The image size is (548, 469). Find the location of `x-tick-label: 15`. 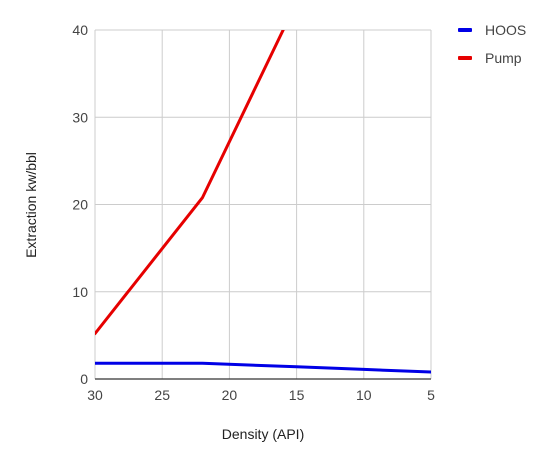

x-tick-label: 15 is located at coordinates (297, 395).